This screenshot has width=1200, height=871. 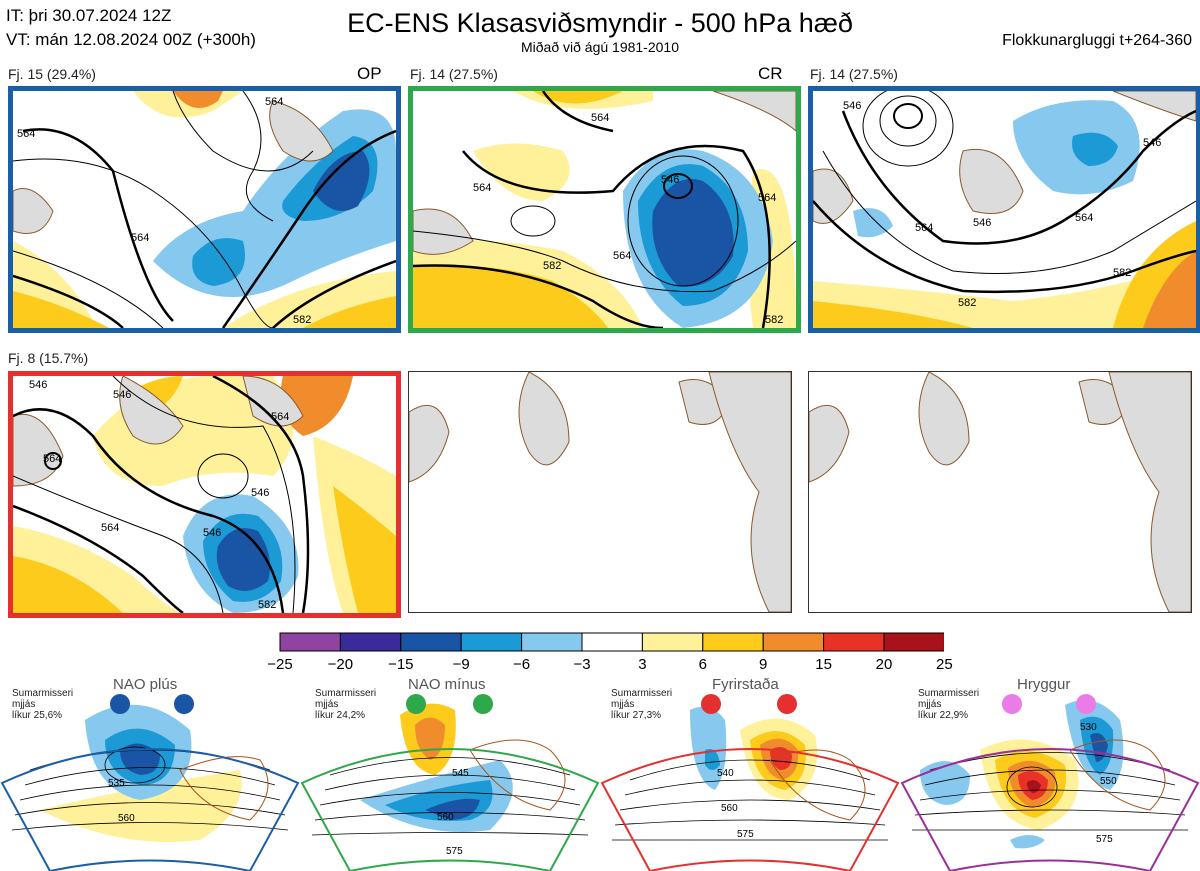 What do you see at coordinates (1088, 727) in the screenshot?
I see `contour-label: 530` at bounding box center [1088, 727].